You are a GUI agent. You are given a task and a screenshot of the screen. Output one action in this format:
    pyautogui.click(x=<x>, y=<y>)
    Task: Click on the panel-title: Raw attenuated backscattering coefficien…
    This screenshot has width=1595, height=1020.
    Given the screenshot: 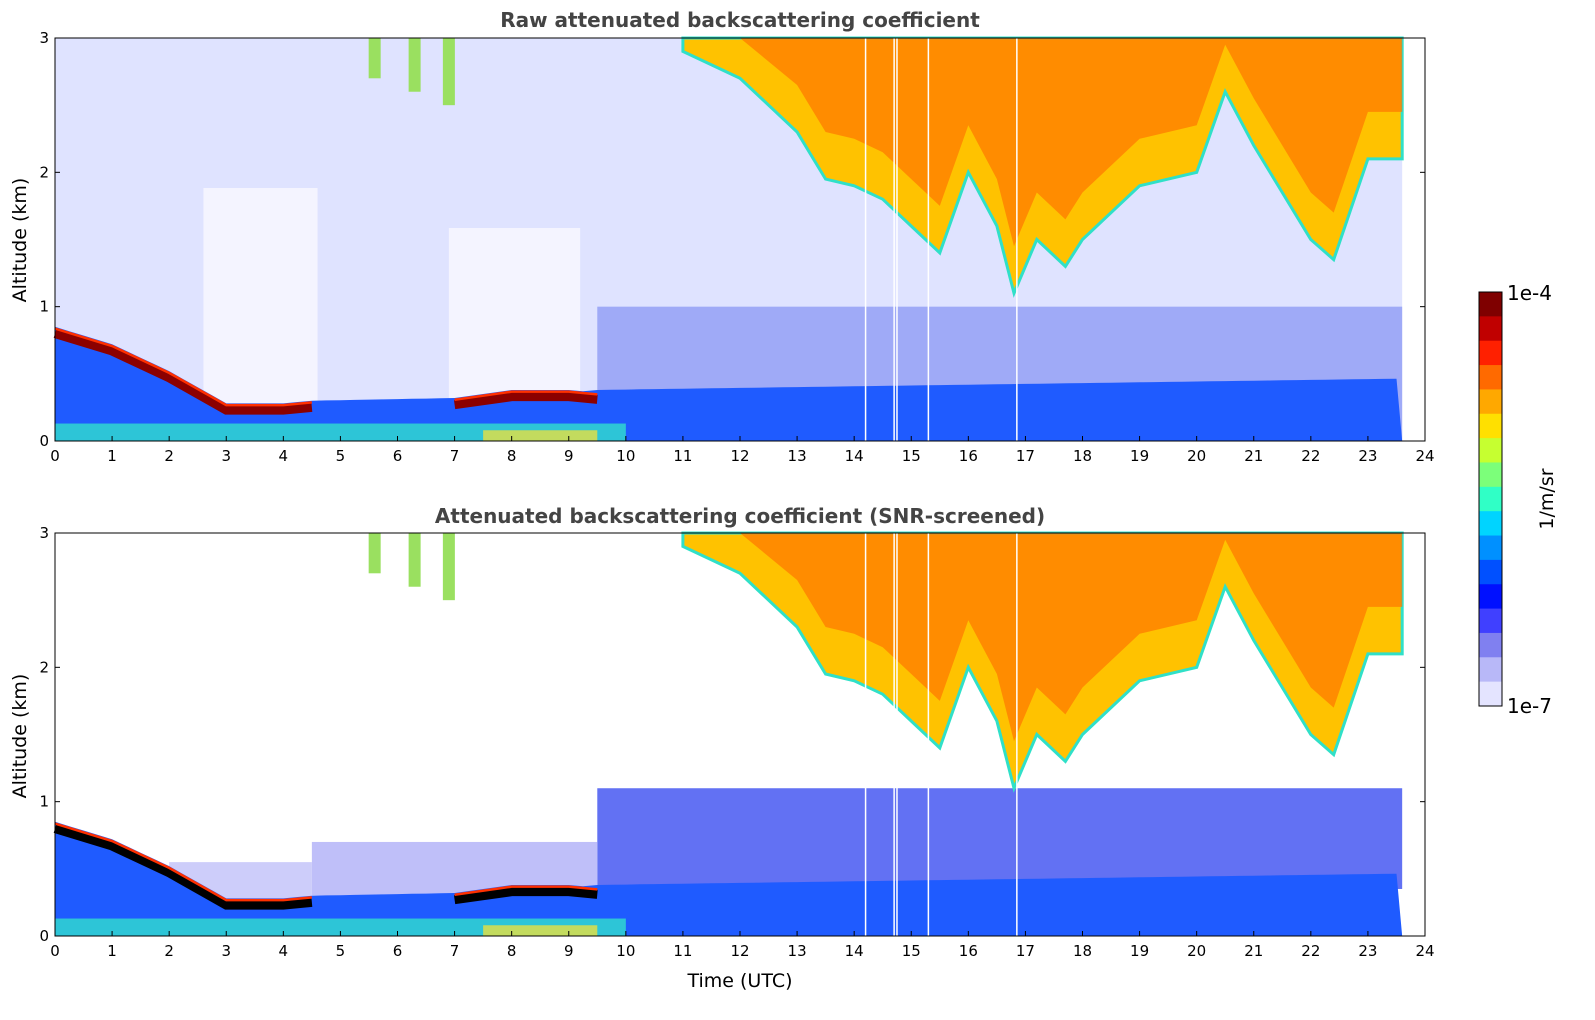 What is the action you would take?
    pyautogui.click(x=740, y=20)
    